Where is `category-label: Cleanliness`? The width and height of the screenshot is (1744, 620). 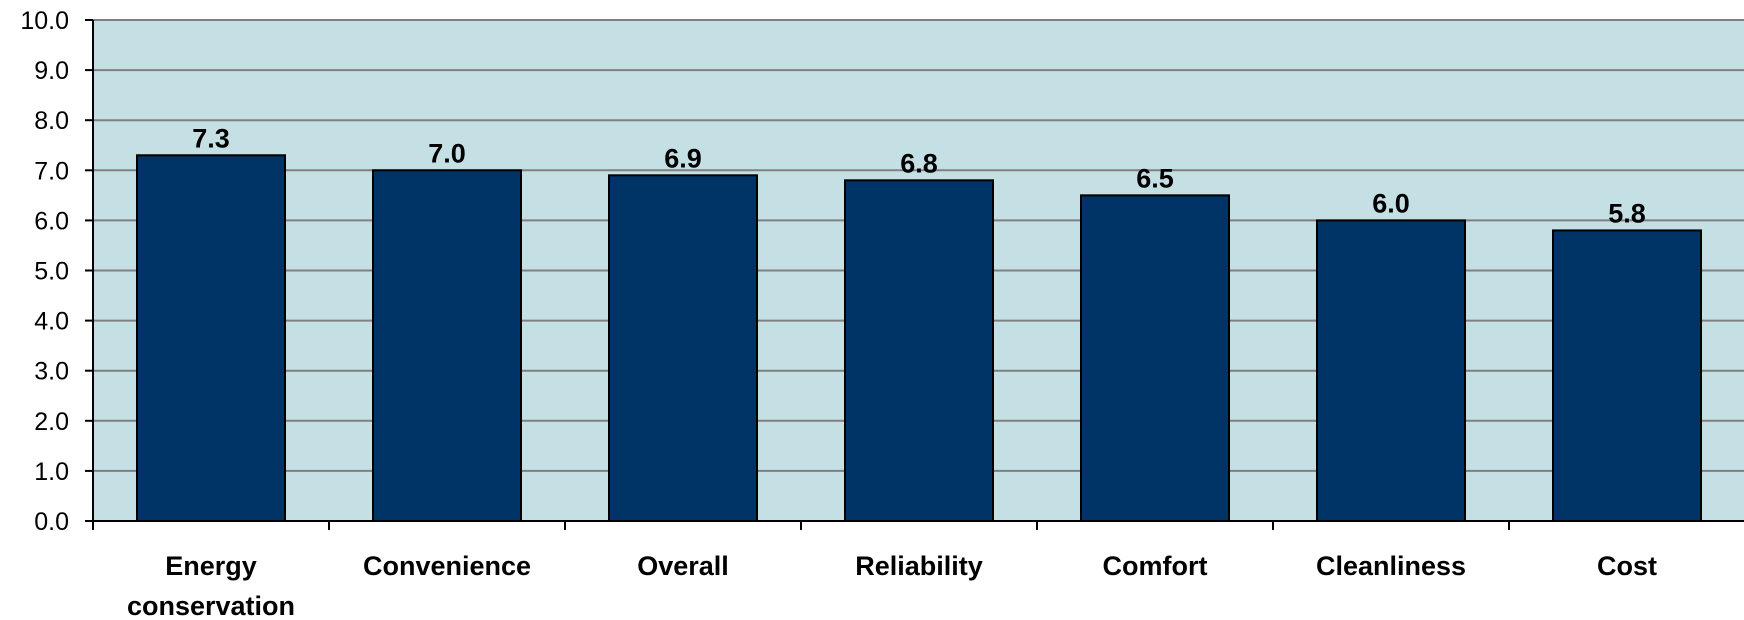
category-label: Cleanliness is located at coordinates (1391, 566).